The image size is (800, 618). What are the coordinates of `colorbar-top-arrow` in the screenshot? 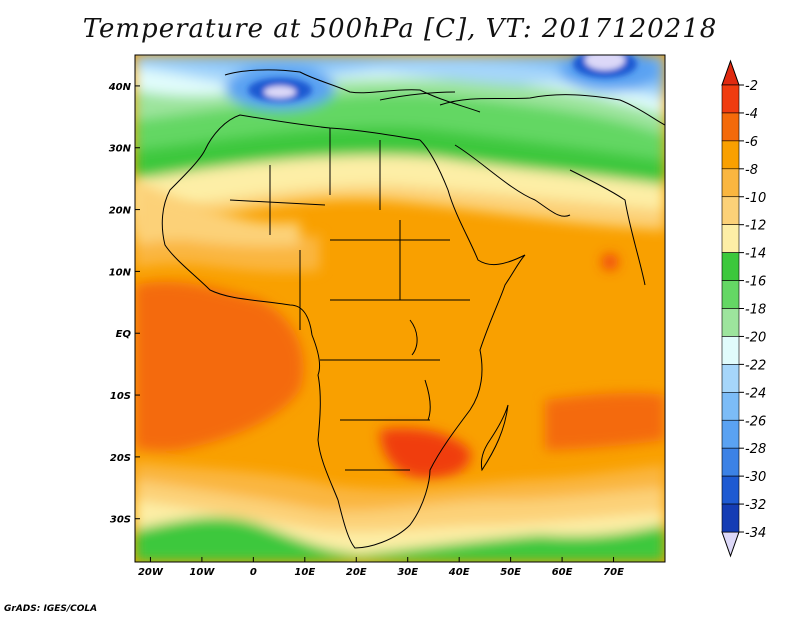 It's located at (730, 72).